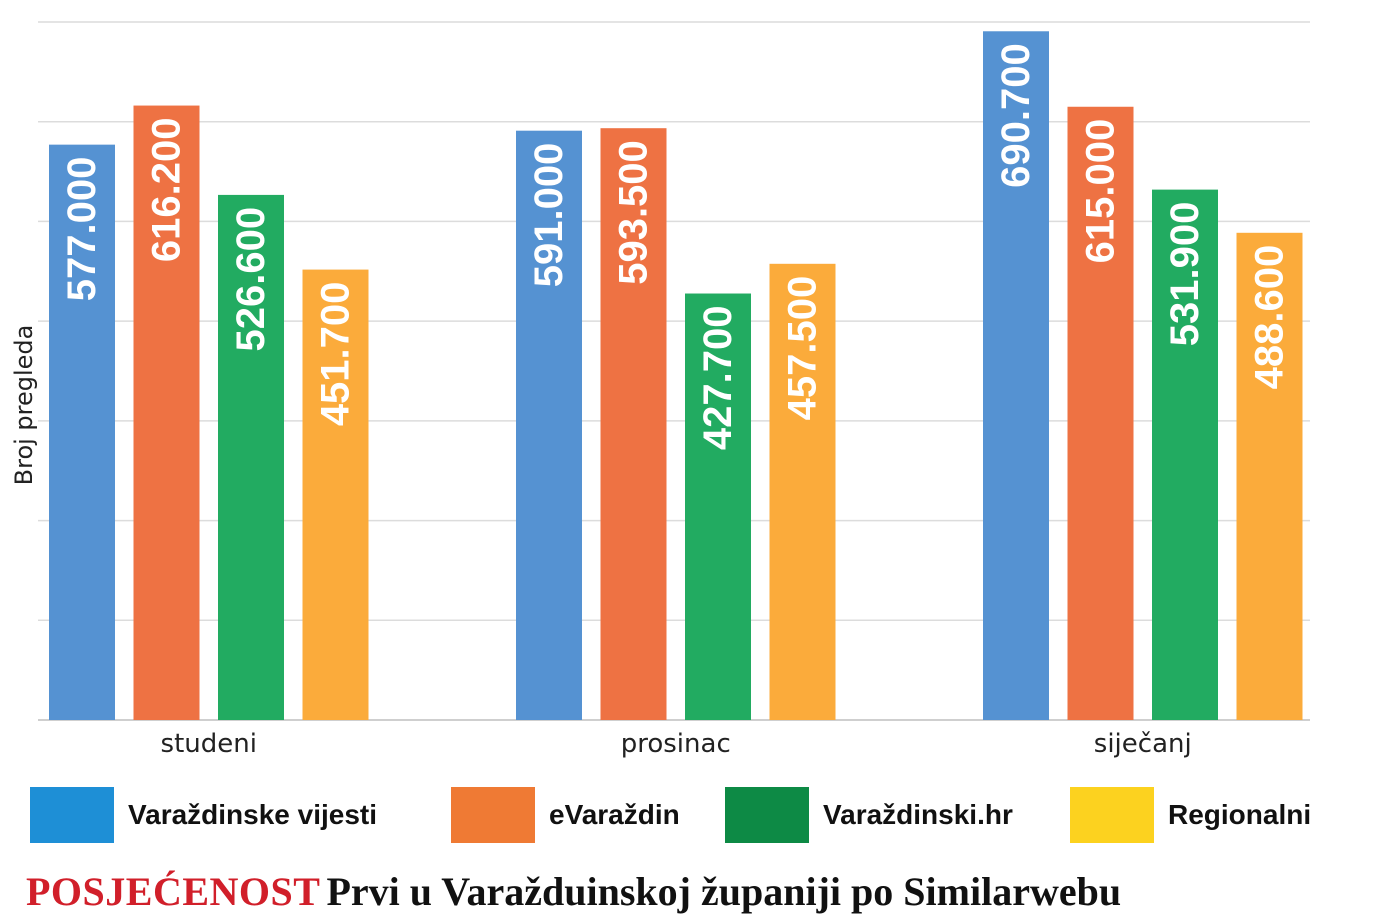 The width and height of the screenshot is (1400, 923). What do you see at coordinates (1270, 317) in the screenshot?
I see `bar-value-label: 488.600` at bounding box center [1270, 317].